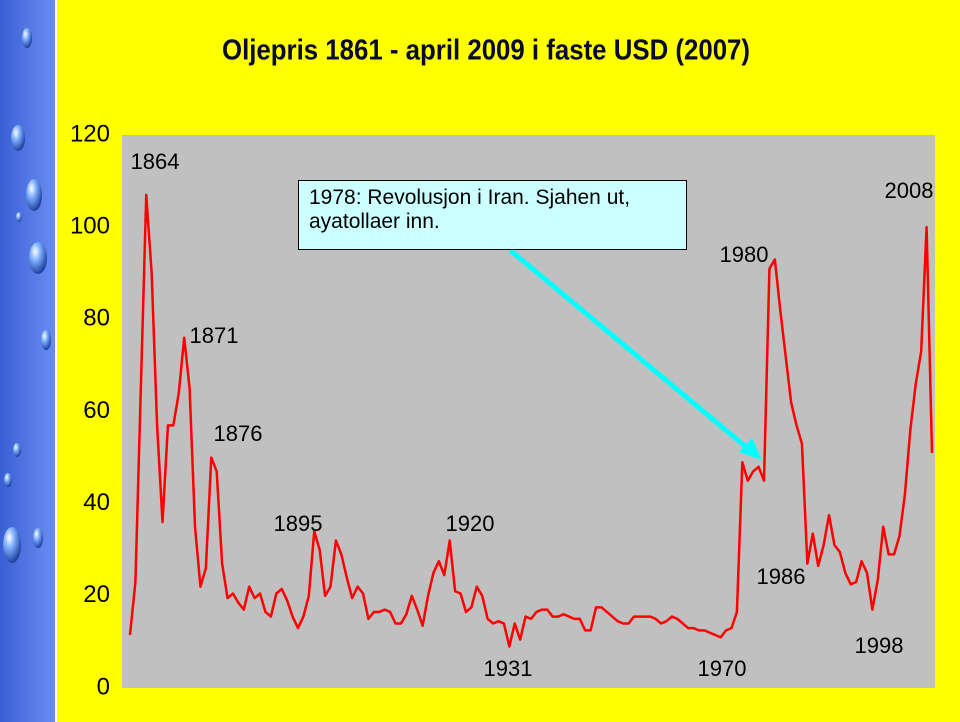 This screenshot has width=960, height=722. I want to click on year-annotation: 1931, so click(508, 668).